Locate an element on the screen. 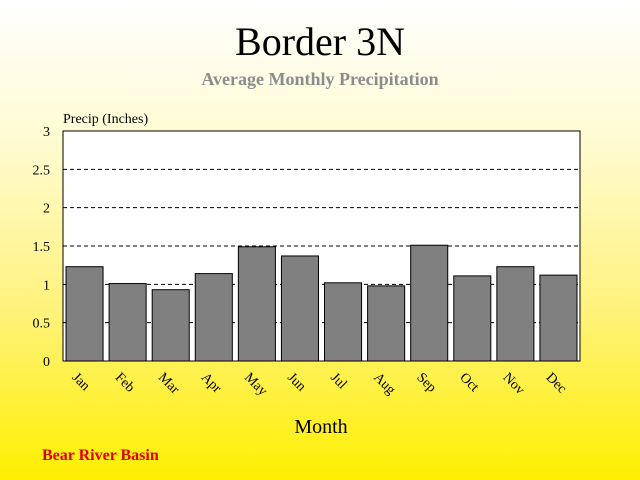 This screenshot has width=640, height=480. x-tick-label: Aug is located at coordinates (384, 384).